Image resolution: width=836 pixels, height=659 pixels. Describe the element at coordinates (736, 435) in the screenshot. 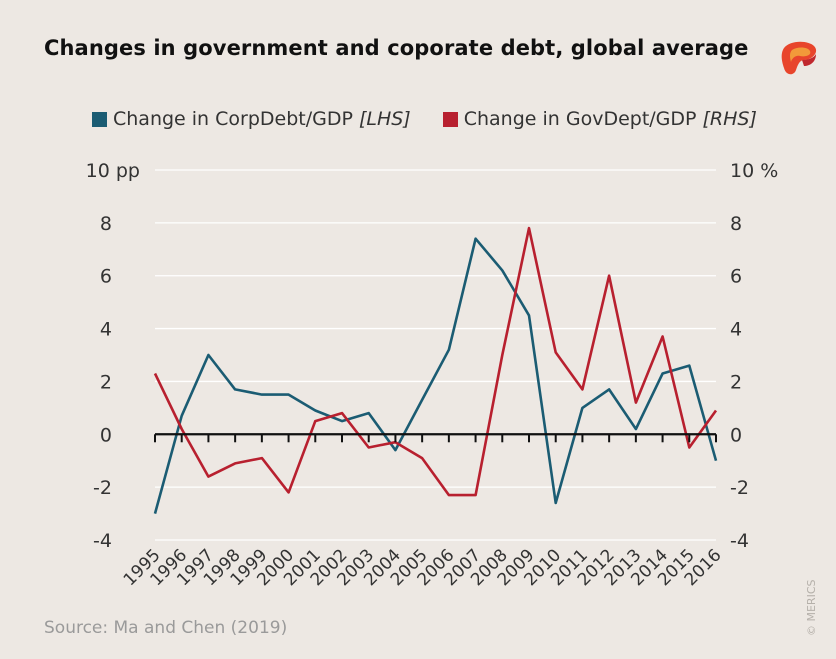

I see `y-tick-label-right: 0` at that location.